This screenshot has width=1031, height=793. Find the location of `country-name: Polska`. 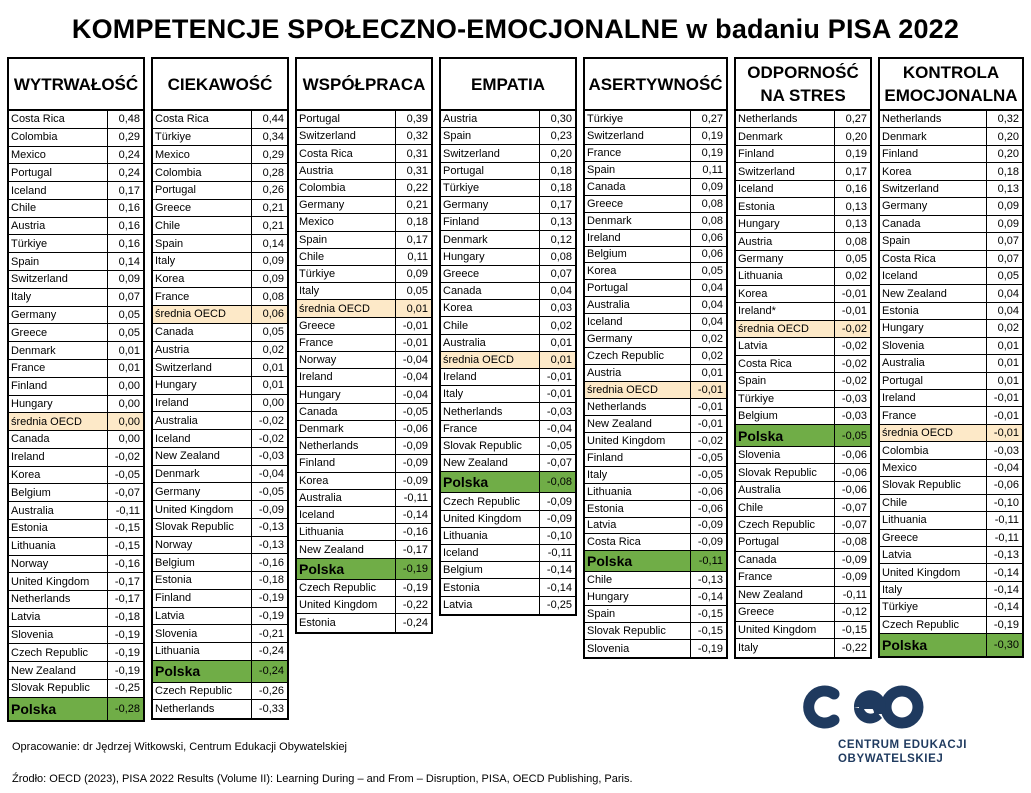

country-name: Polska is located at coordinates (34, 708).